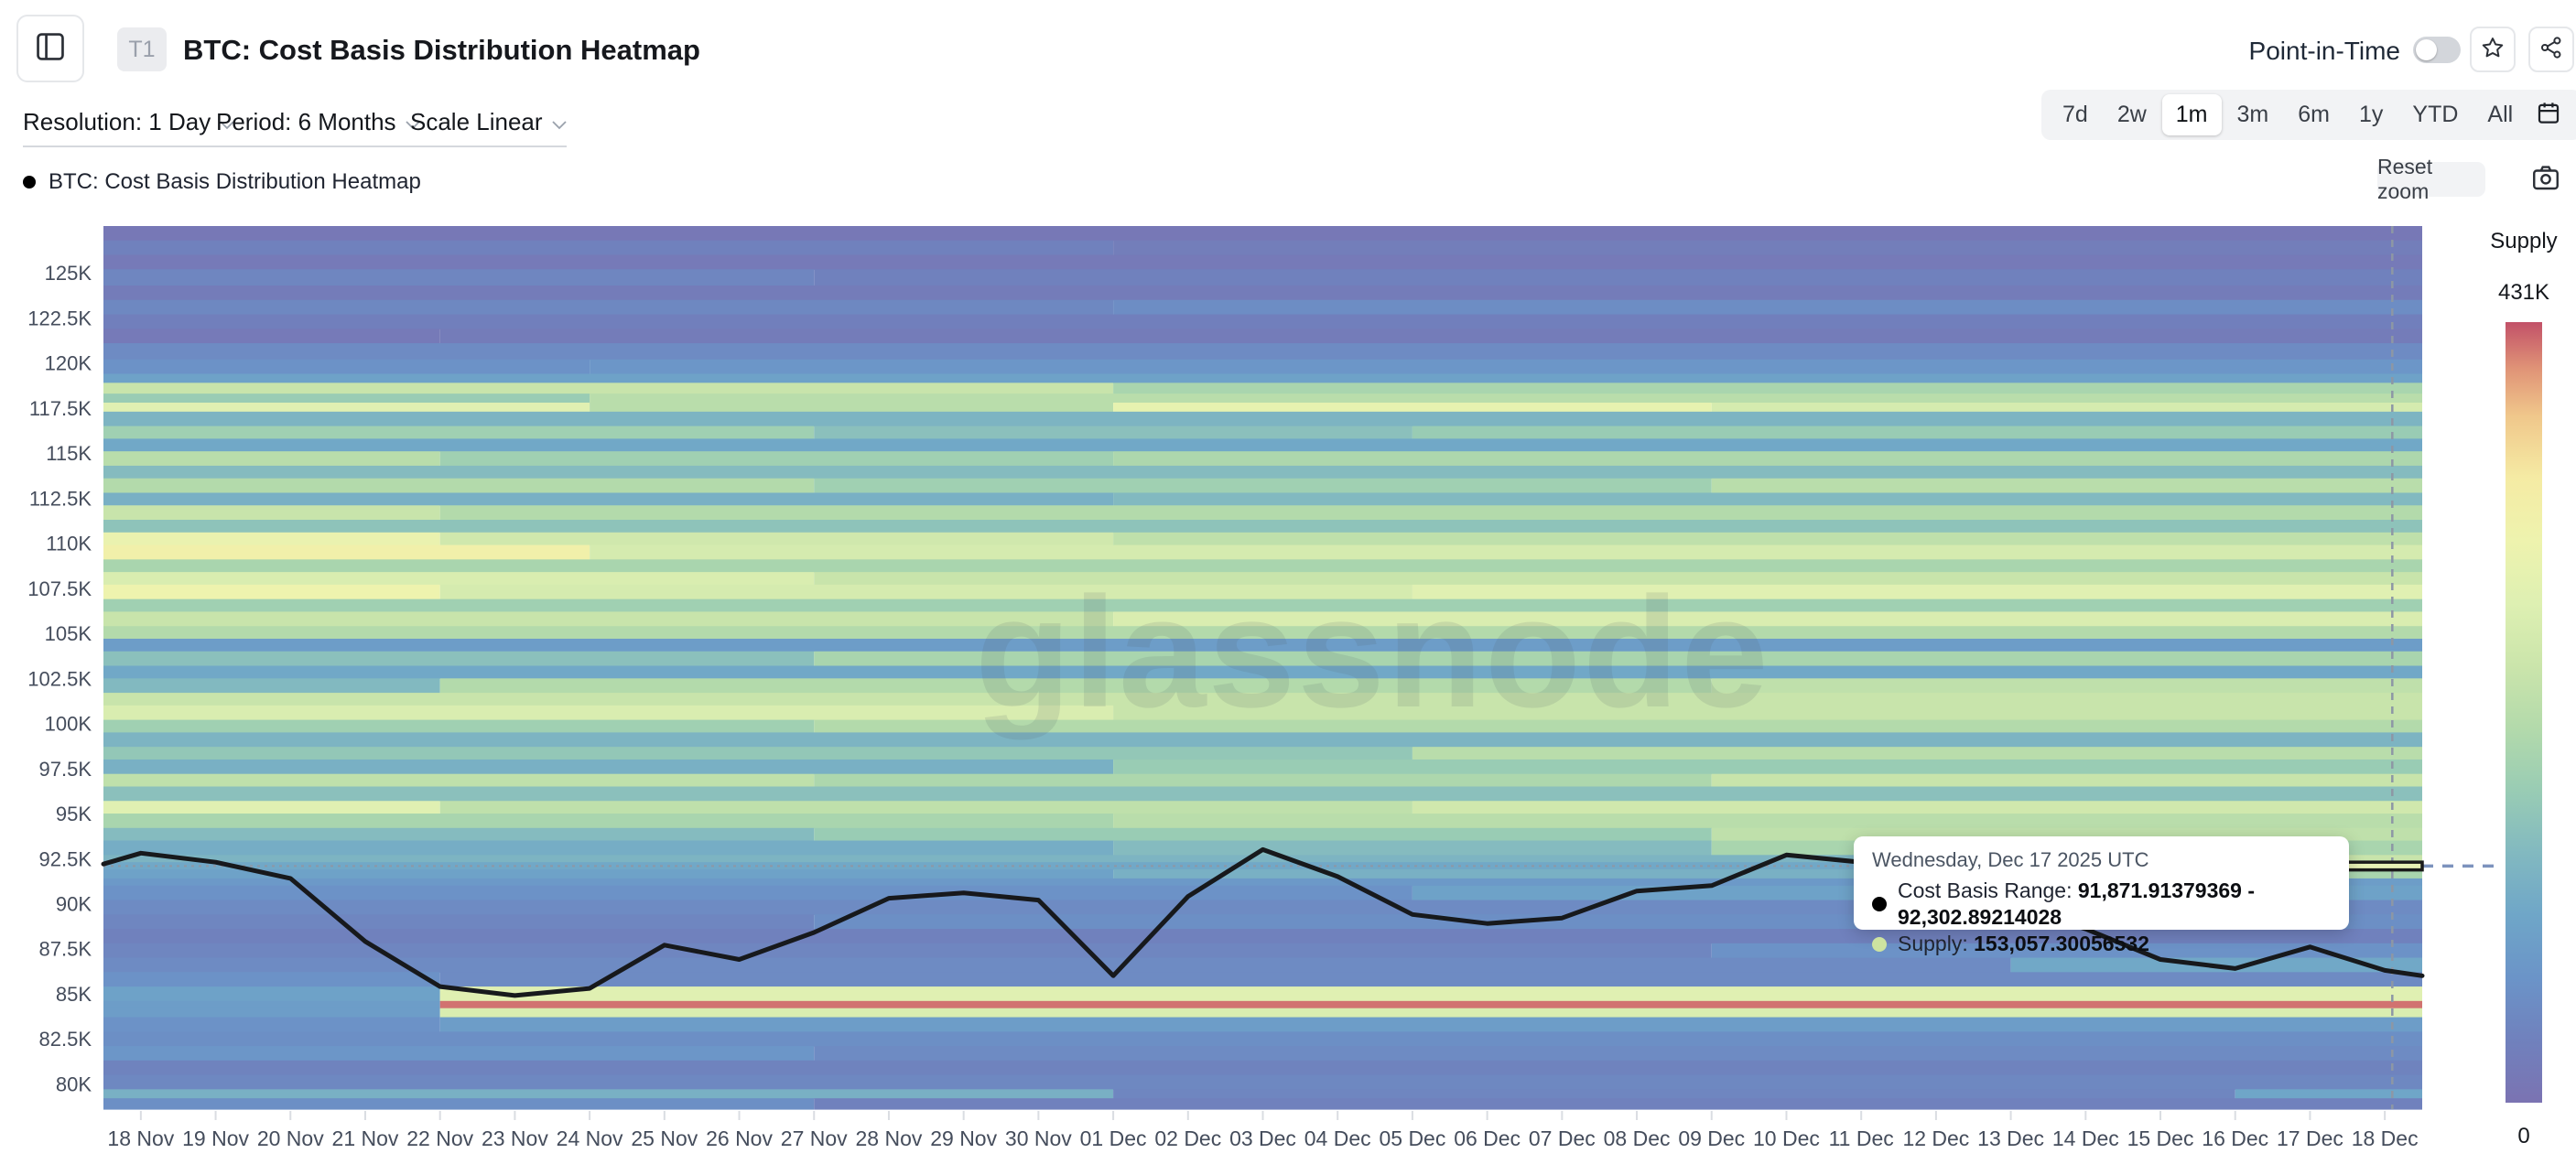 The width and height of the screenshot is (2576, 1164). Describe the element at coordinates (291, 1138) in the screenshot. I see `x-axis-label: 20 Nov` at that location.